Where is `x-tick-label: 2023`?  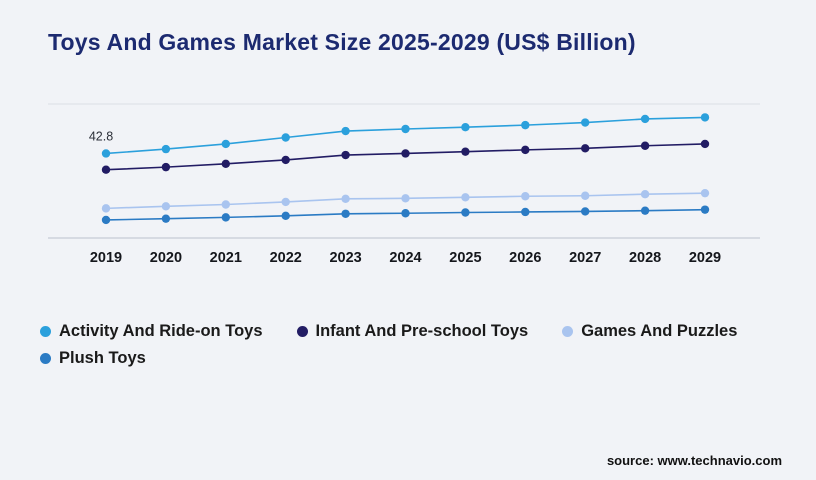 x-tick-label: 2023 is located at coordinates (345, 258).